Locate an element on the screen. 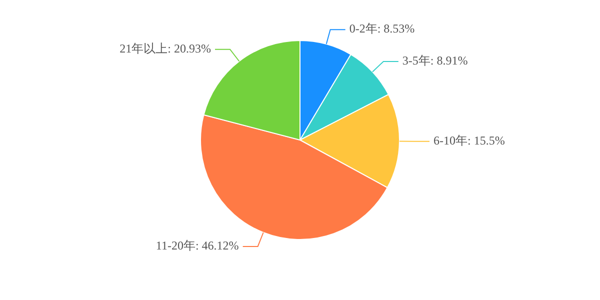  slice-label: 3-5年: 8.91% is located at coordinates (435, 61).